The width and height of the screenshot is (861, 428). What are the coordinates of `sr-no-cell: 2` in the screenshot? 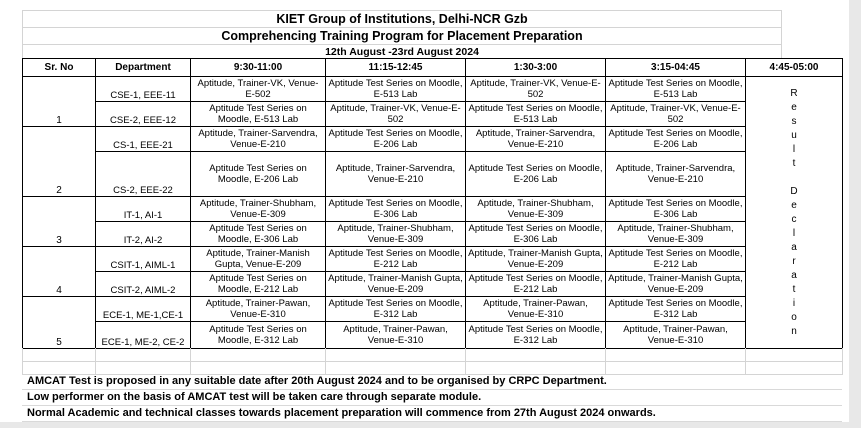 It's located at (59, 161).